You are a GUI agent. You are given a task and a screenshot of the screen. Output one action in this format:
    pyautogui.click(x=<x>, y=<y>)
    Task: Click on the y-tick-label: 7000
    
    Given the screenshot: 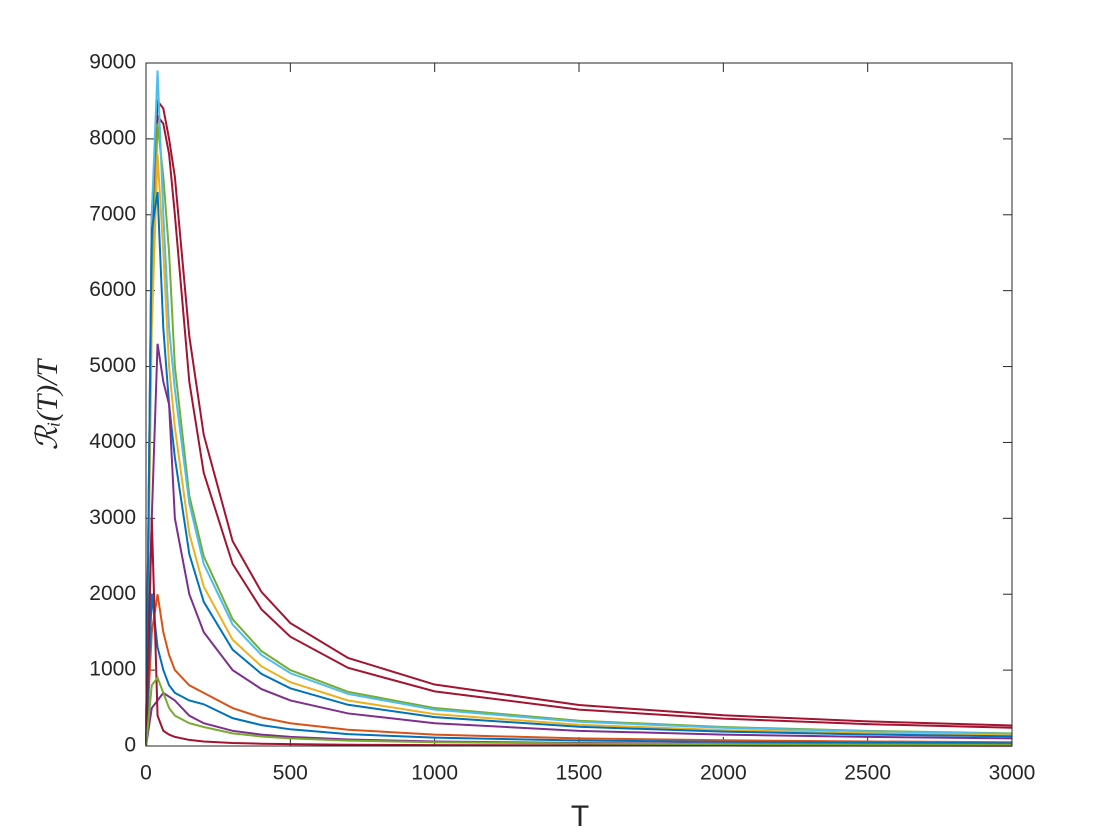 What is the action you would take?
    pyautogui.click(x=112, y=213)
    